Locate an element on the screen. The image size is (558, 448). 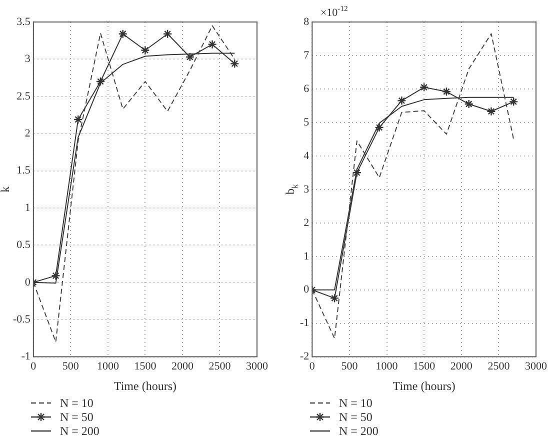
y-tick-label: 1.5 is located at coordinates (23, 170).